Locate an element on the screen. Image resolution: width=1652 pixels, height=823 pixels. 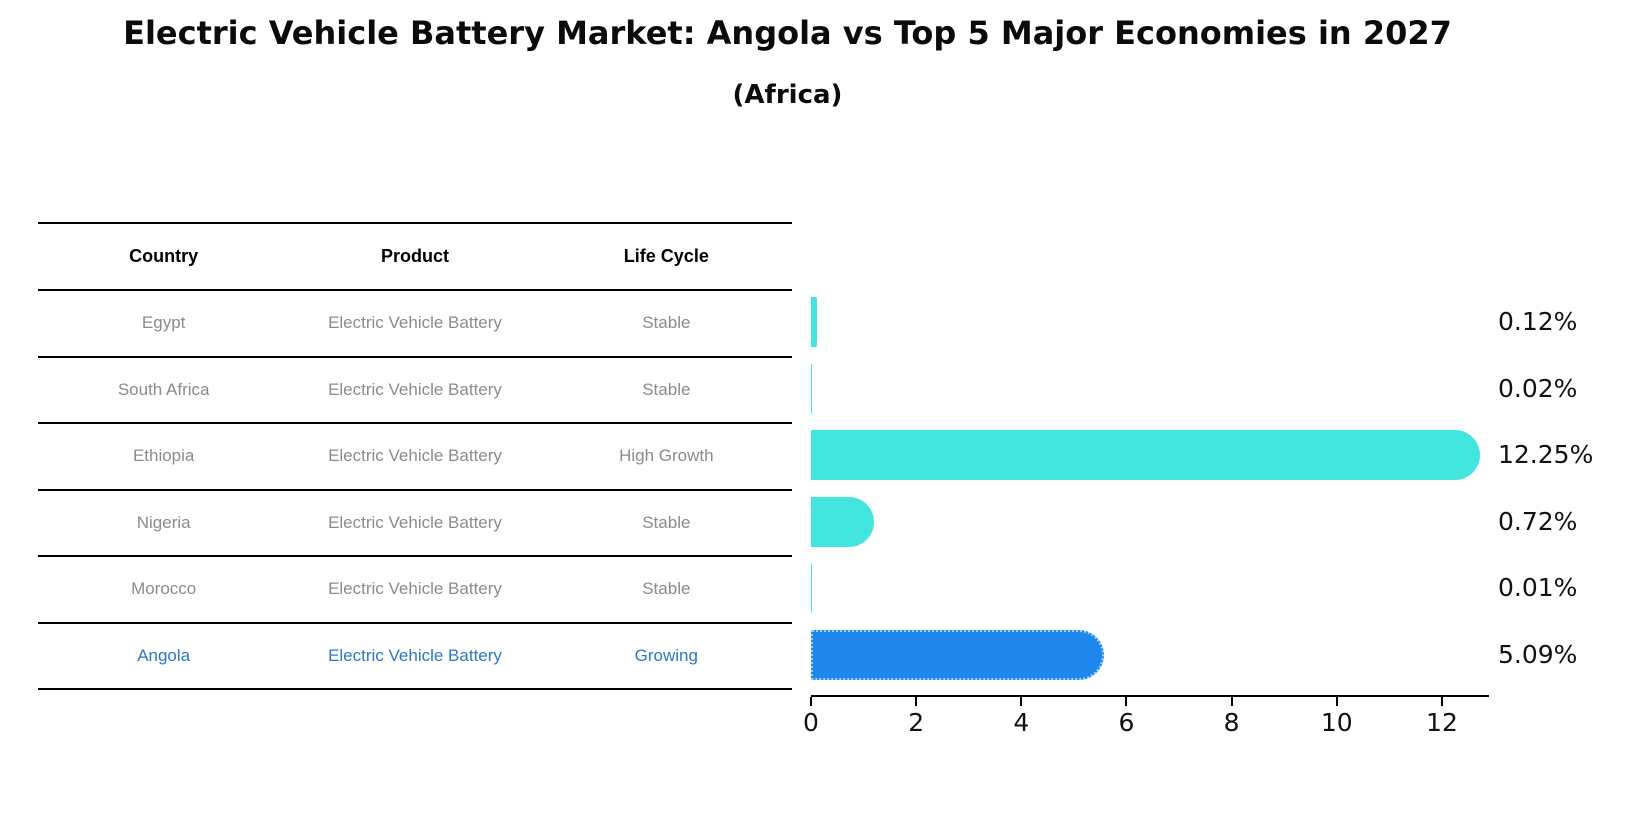
bar-morocco is located at coordinates (811, 588).